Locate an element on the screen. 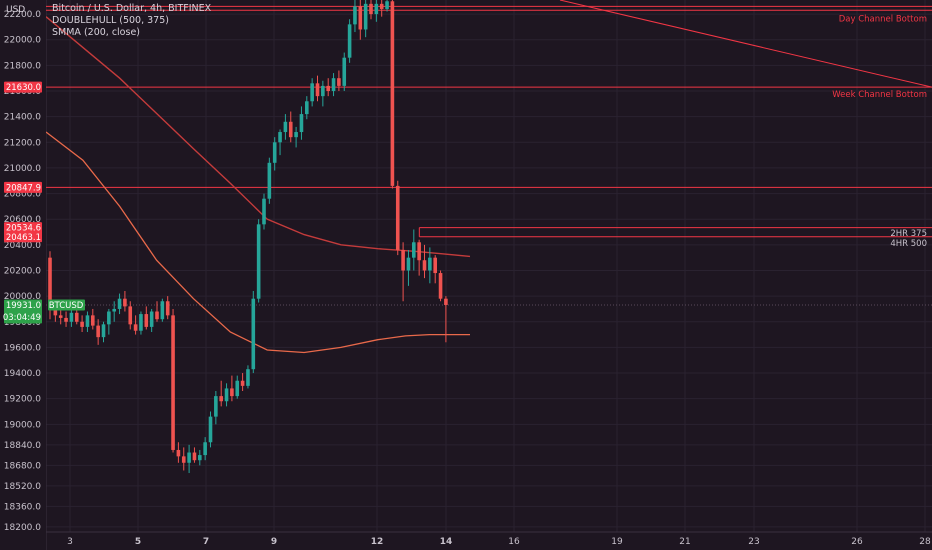 The image size is (932, 550). y-tick-label: 21000.0 is located at coordinates (22, 169).